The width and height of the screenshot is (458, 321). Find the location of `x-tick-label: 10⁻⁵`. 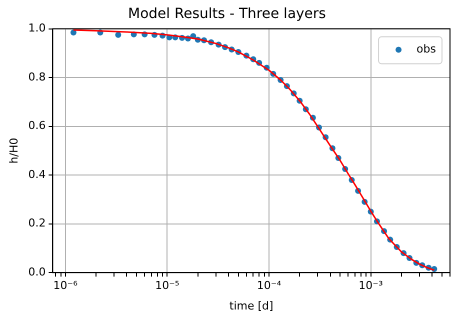

x-tick-label: 10⁻⁵ is located at coordinates (167, 285).